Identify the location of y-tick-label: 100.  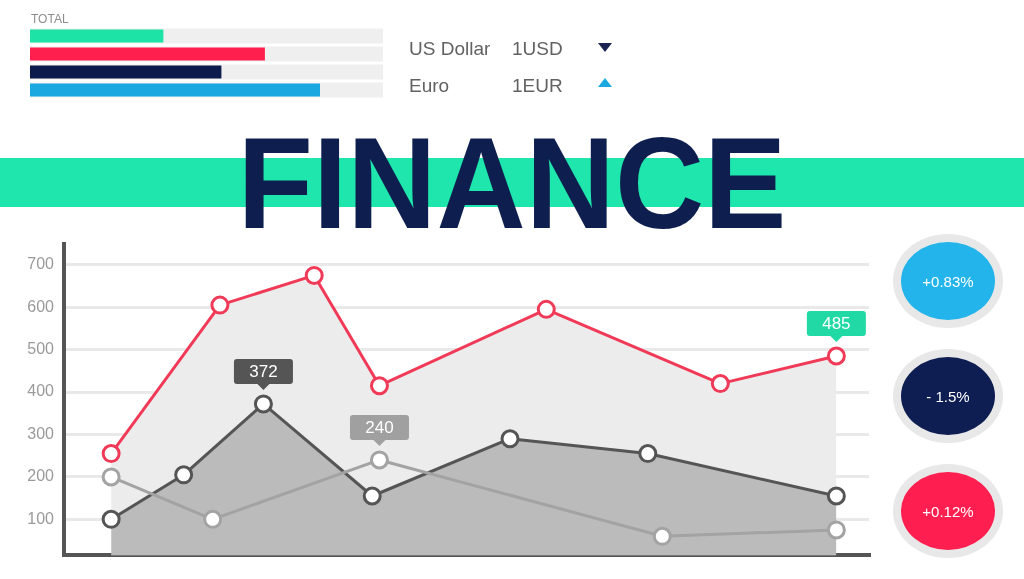
(41, 518).